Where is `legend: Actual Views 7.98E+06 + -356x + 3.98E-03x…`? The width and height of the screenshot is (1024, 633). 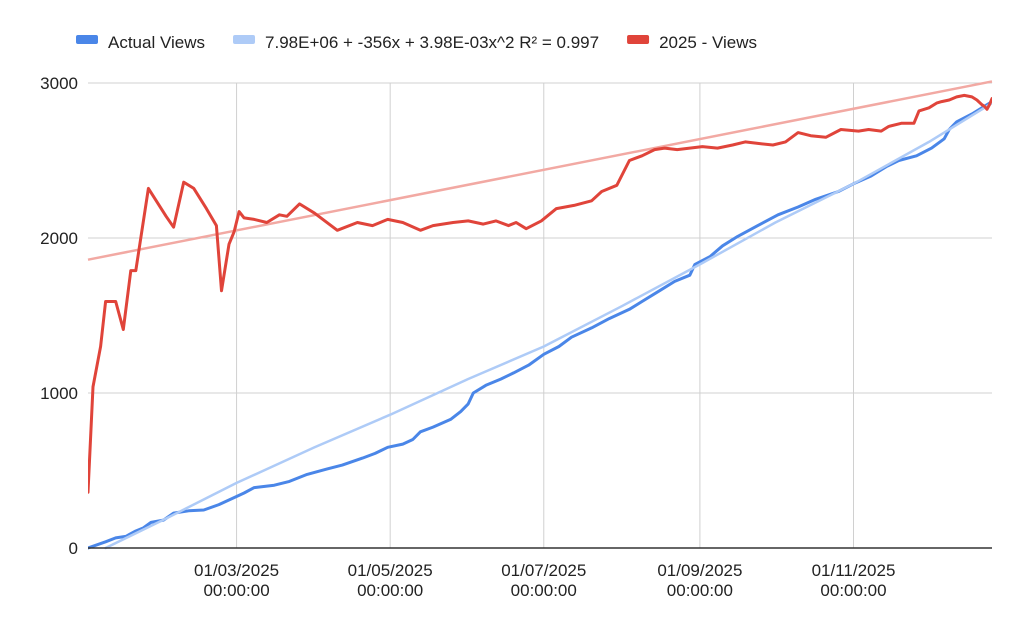 legend: Actual Views 7.98E+06 + -356x + 3.98E-03x… is located at coordinates (416, 42).